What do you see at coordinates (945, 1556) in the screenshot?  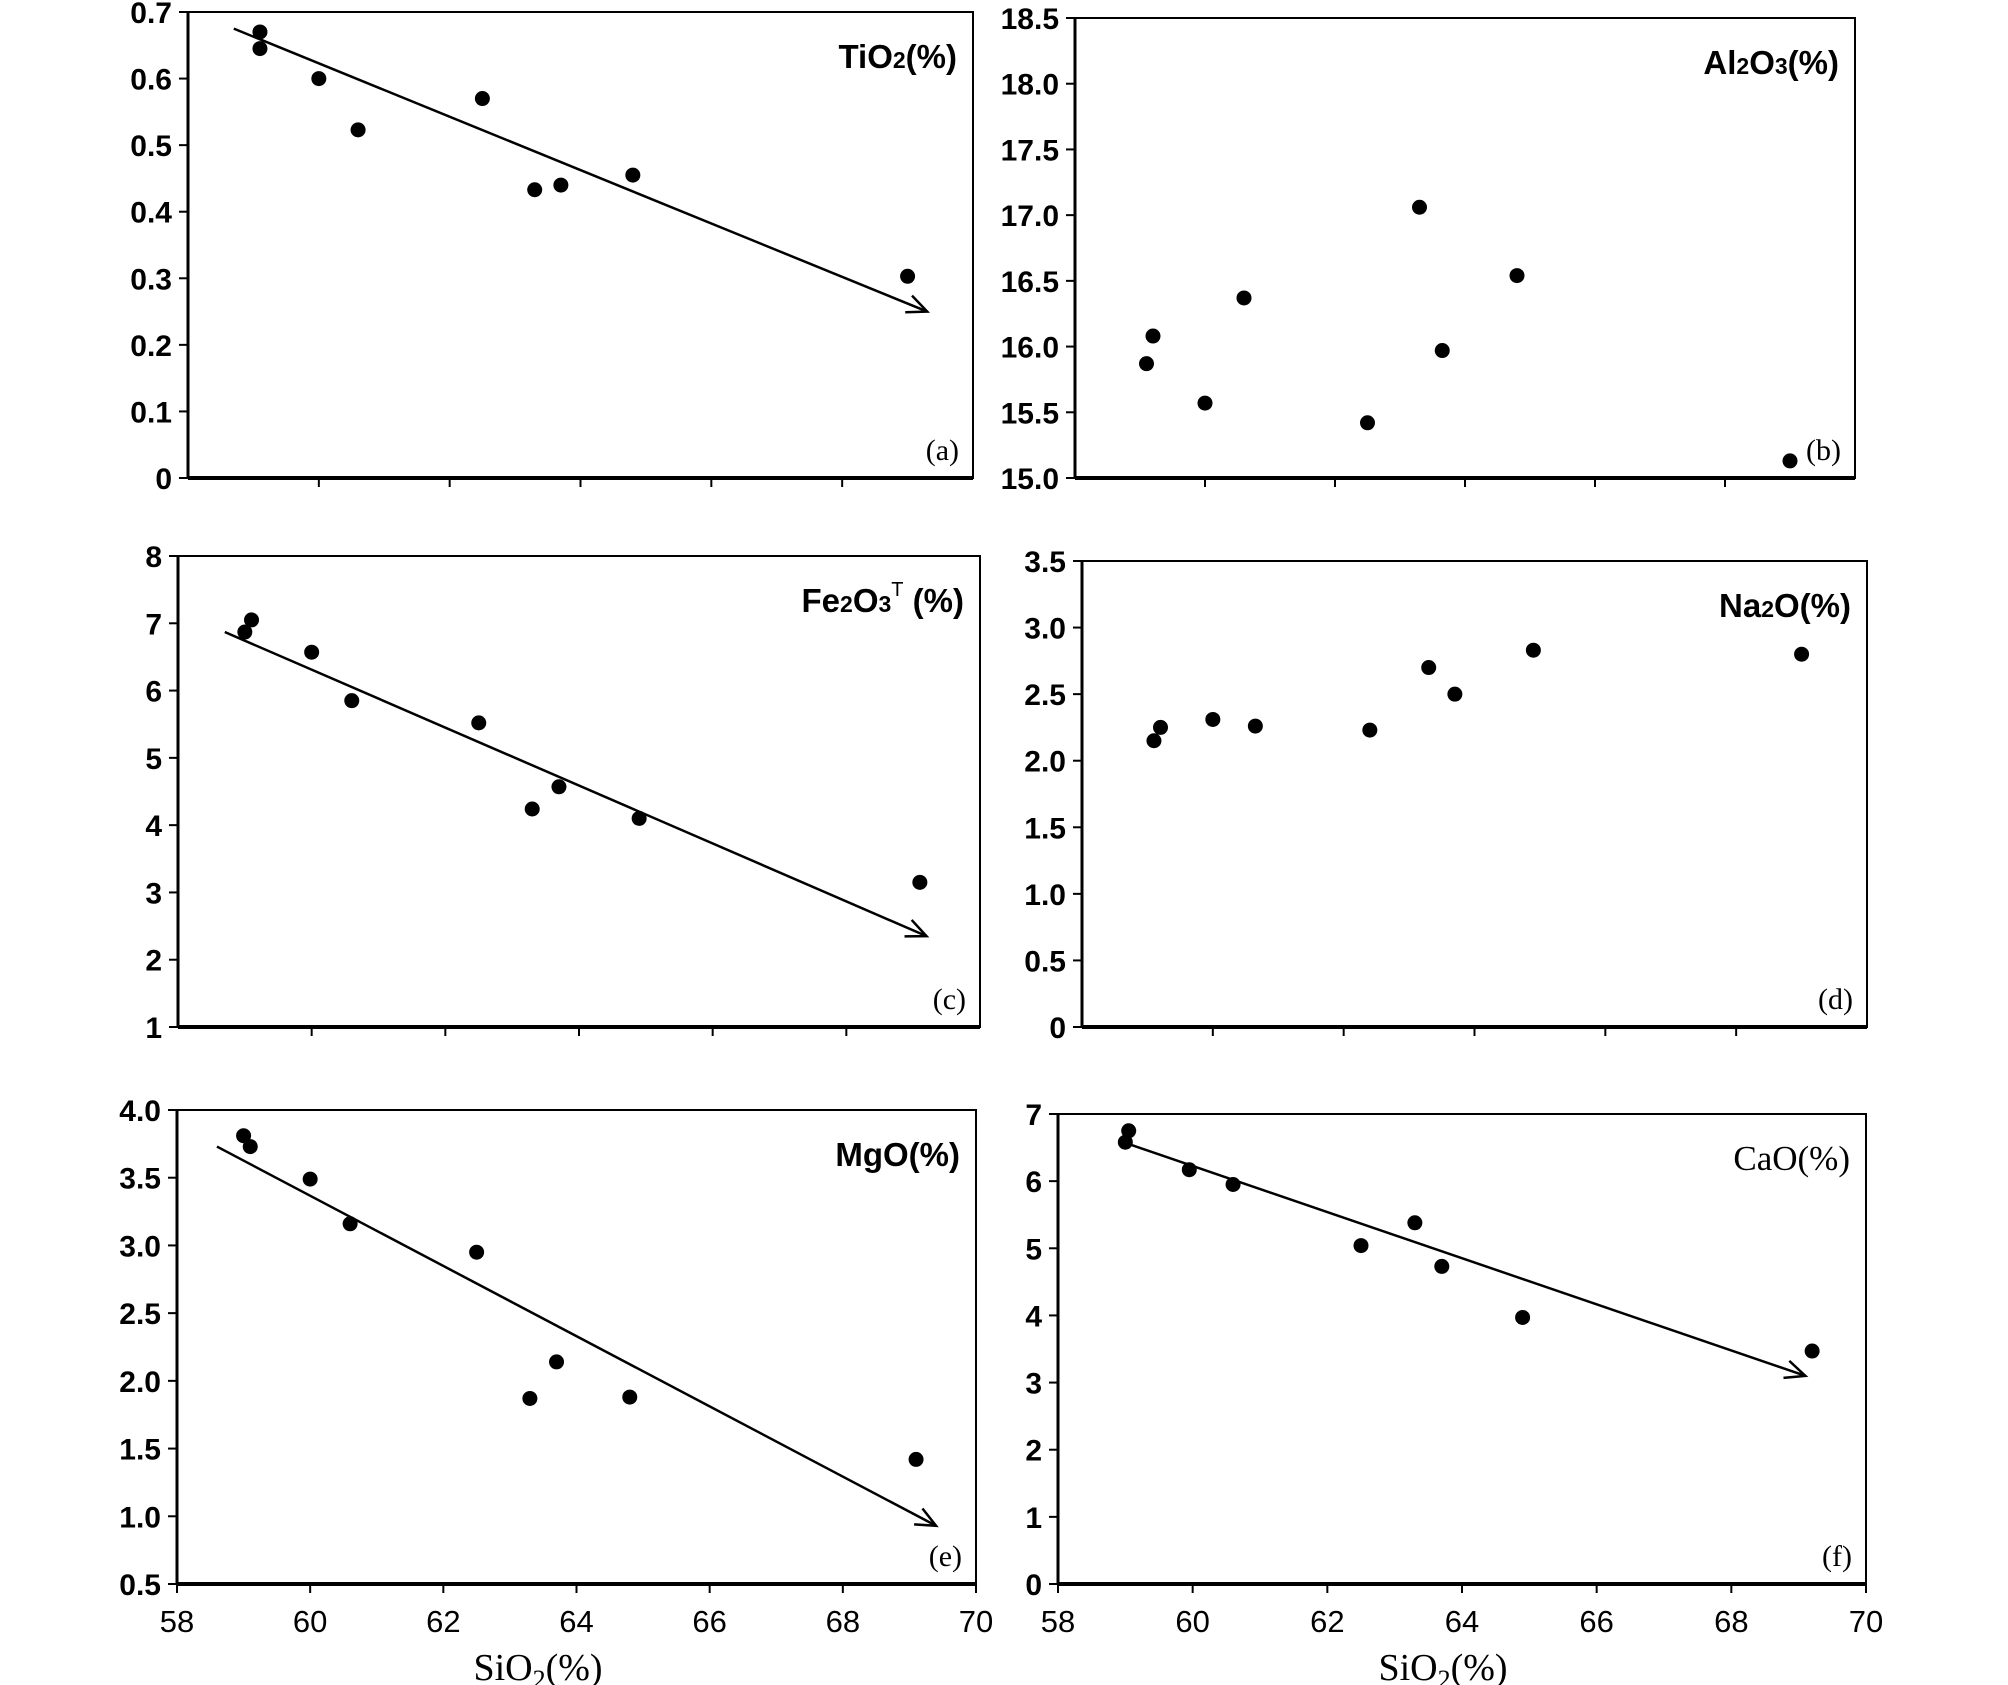 I see `panel-tag-e: (e)` at bounding box center [945, 1556].